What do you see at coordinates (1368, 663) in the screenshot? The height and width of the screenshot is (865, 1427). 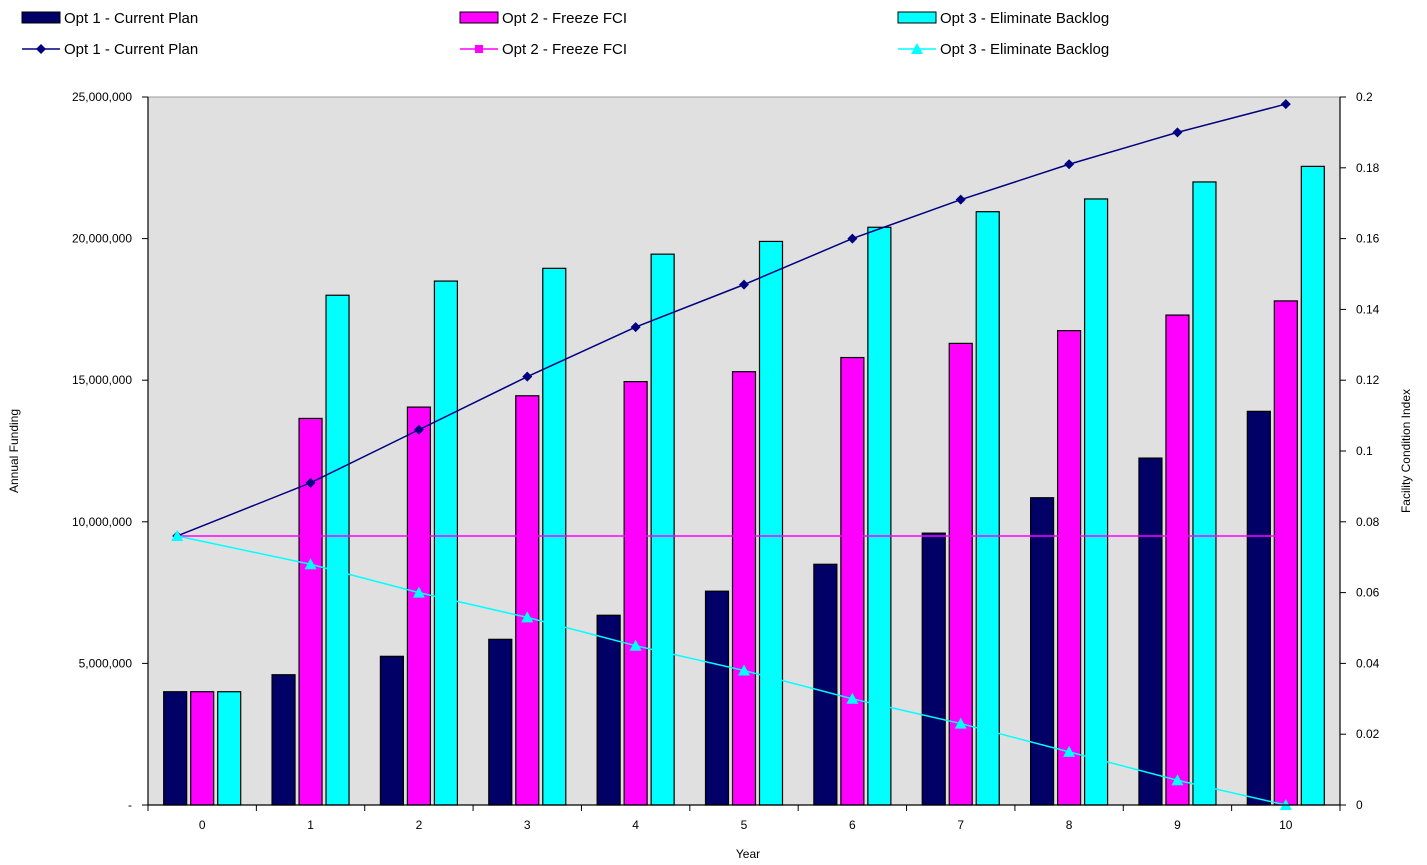 I see `y2-tick-label: 0.04` at bounding box center [1368, 663].